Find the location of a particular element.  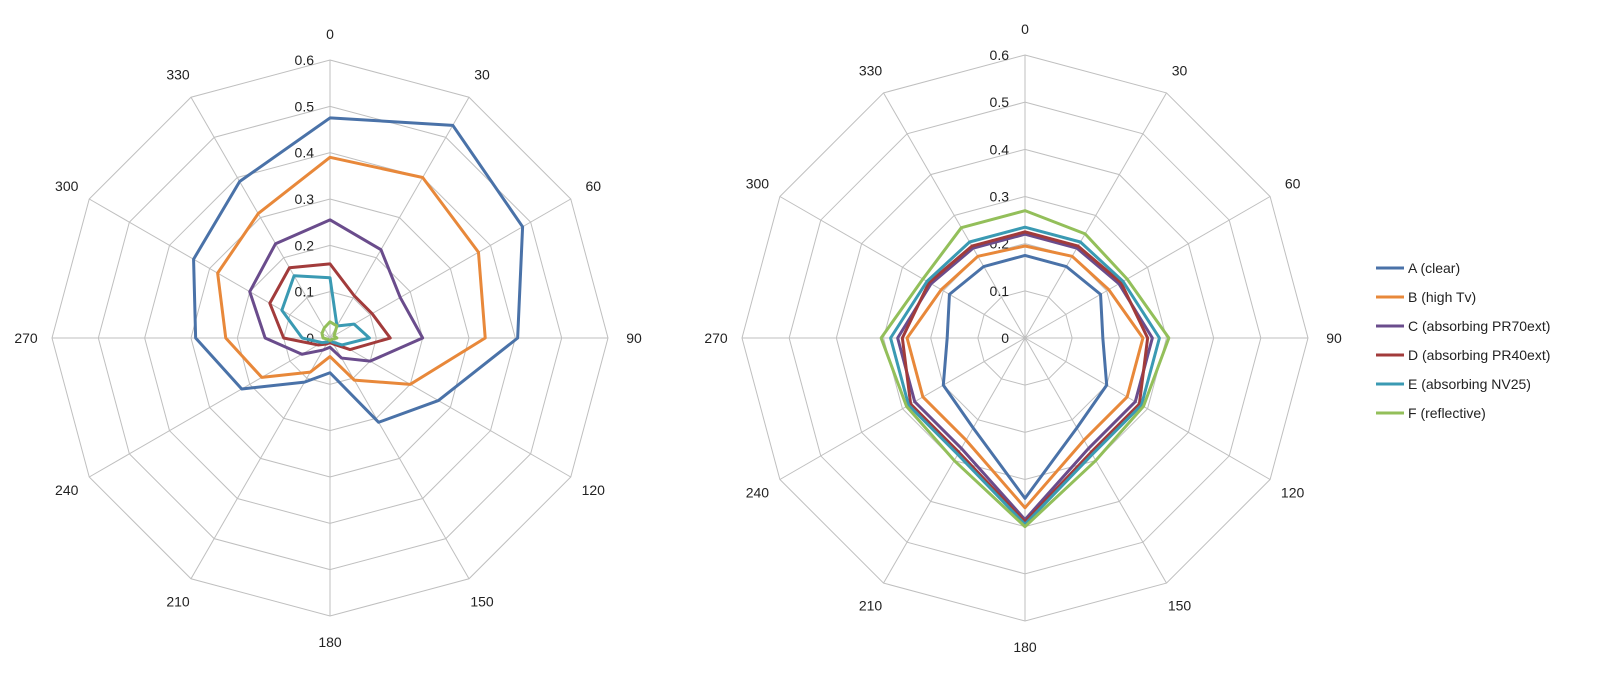

legend-label-b-high-tv: B (high Tv) is located at coordinates (1442, 297).